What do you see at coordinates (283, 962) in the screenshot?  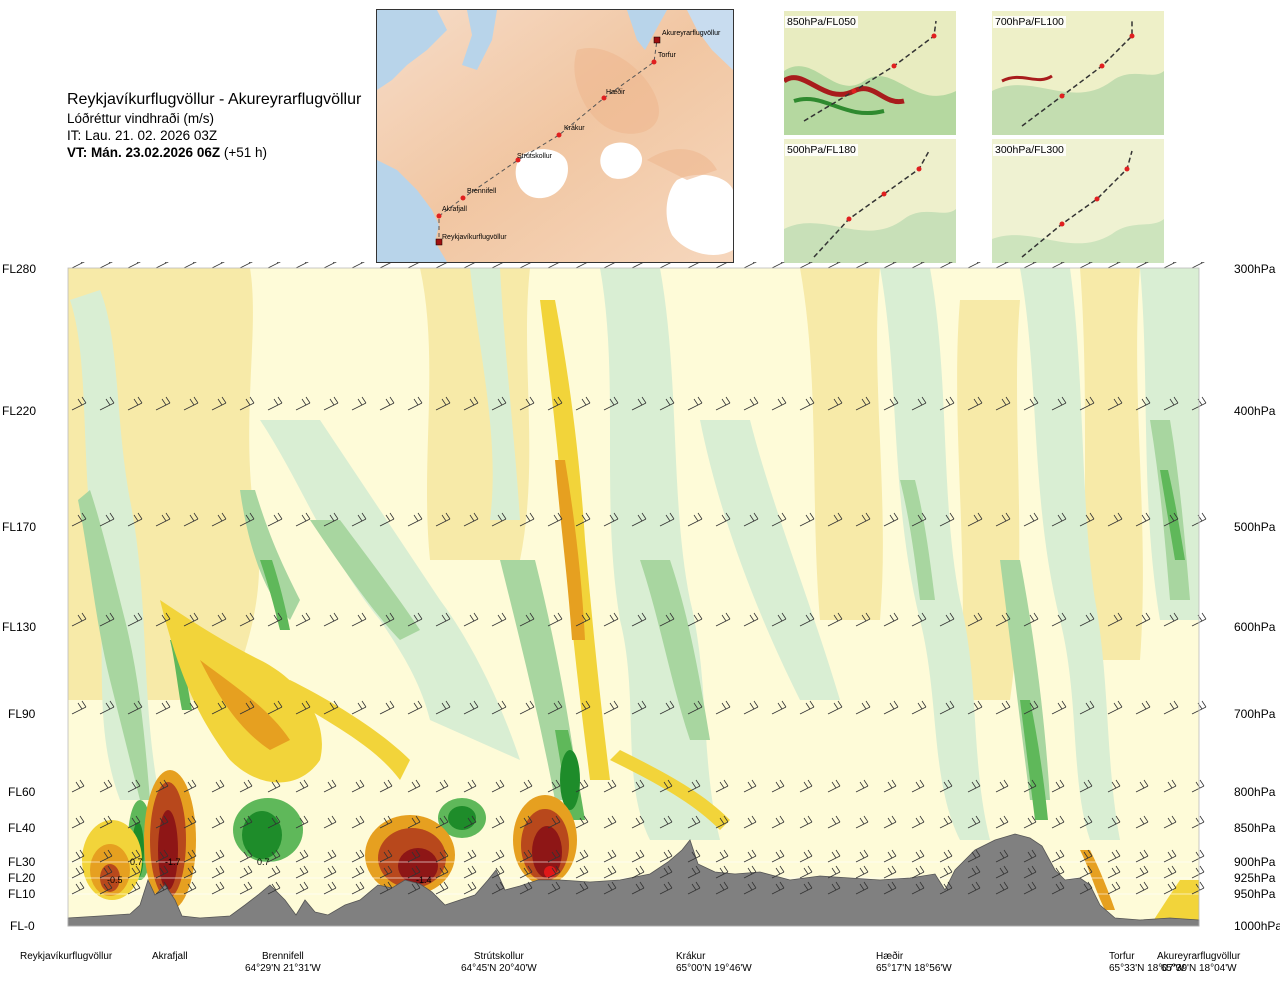 I see `station-label: Brennifell 64°29'N 21°31'W` at bounding box center [283, 962].